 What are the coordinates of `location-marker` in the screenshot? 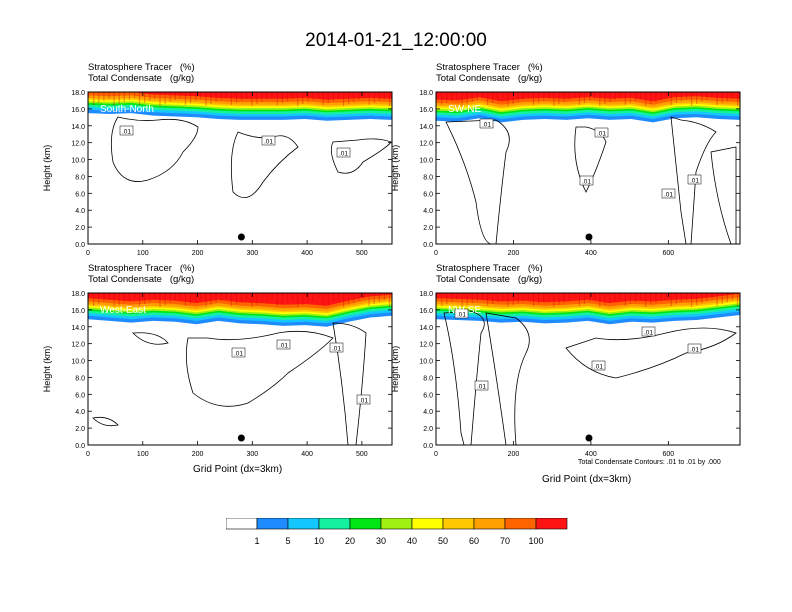 It's located at (589, 438).